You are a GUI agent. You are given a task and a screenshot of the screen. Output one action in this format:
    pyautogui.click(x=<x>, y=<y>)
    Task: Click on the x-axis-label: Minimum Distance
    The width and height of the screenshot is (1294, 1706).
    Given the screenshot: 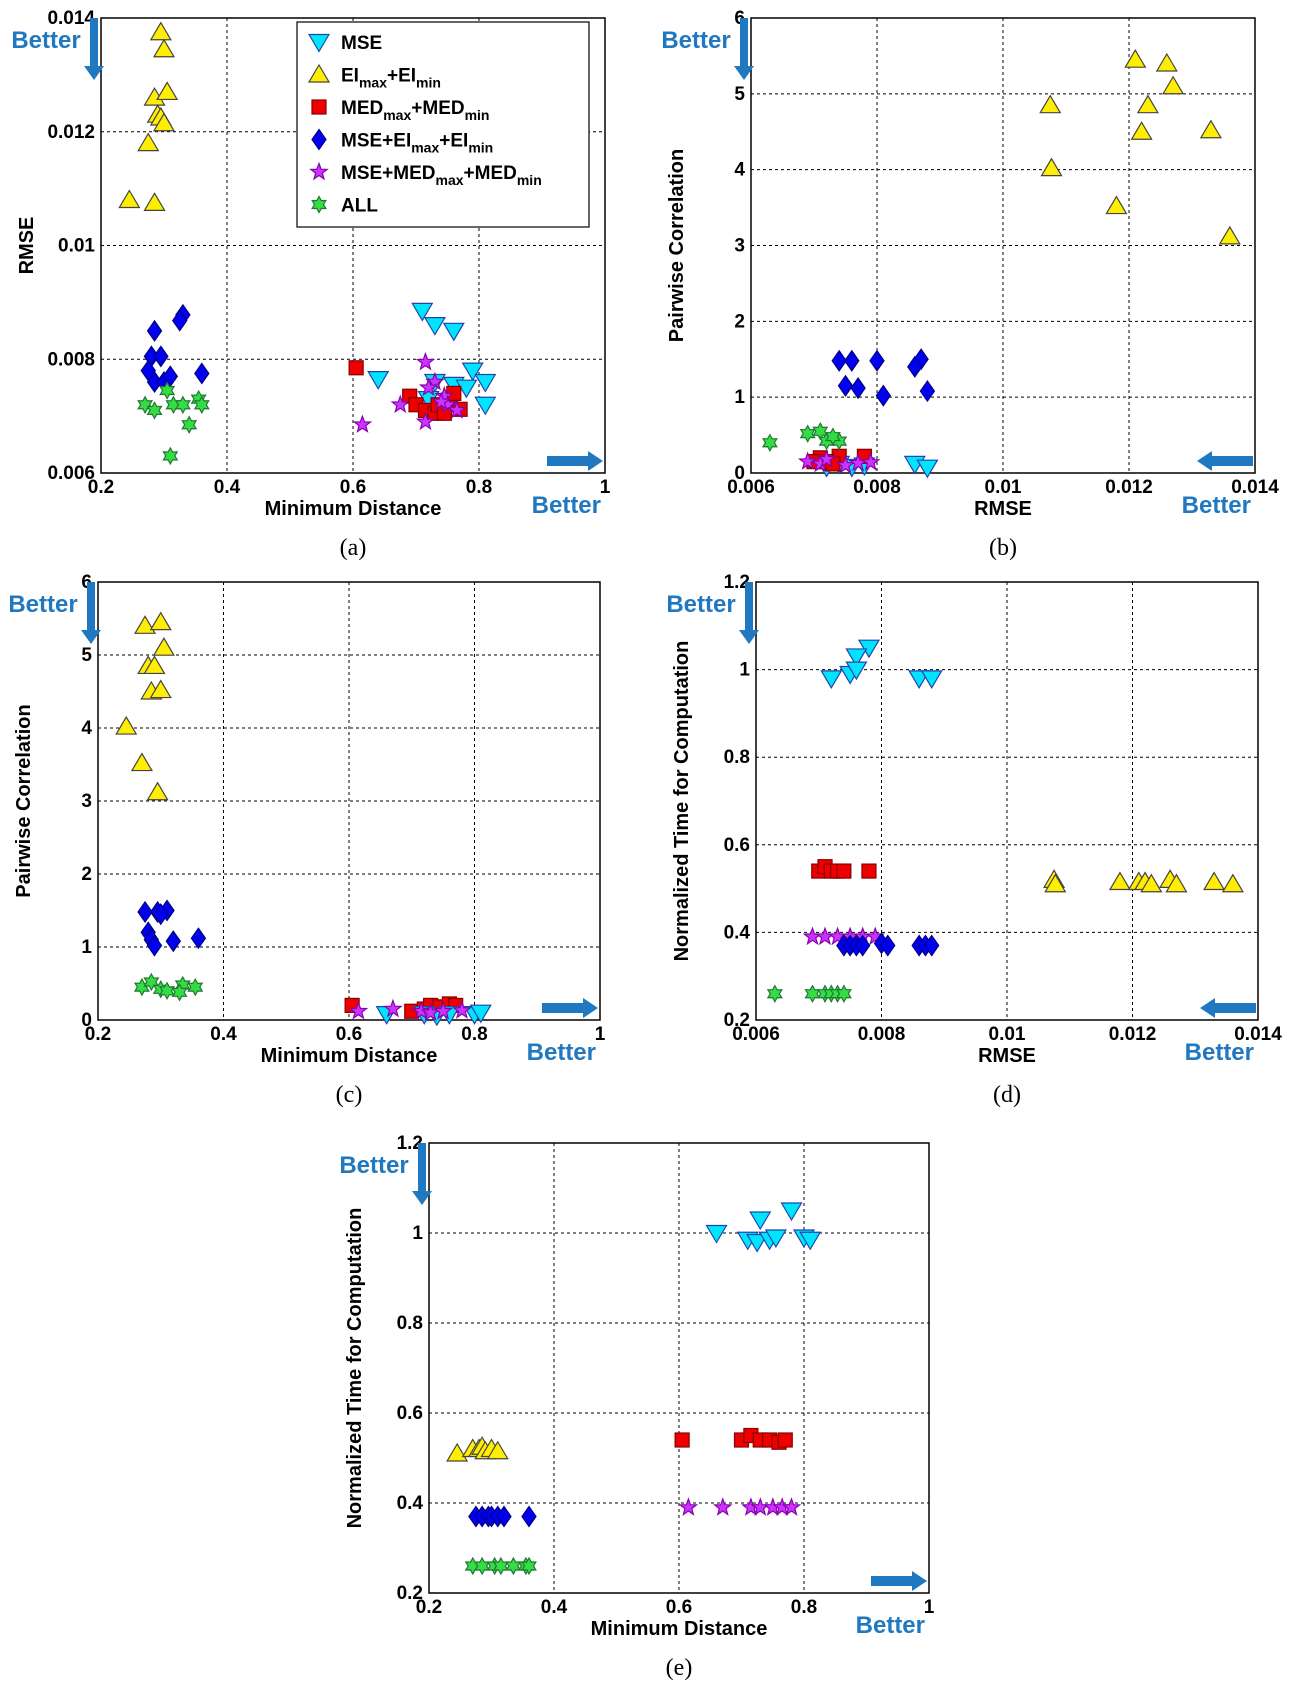 What is the action you would take?
    pyautogui.click(x=679, y=1629)
    